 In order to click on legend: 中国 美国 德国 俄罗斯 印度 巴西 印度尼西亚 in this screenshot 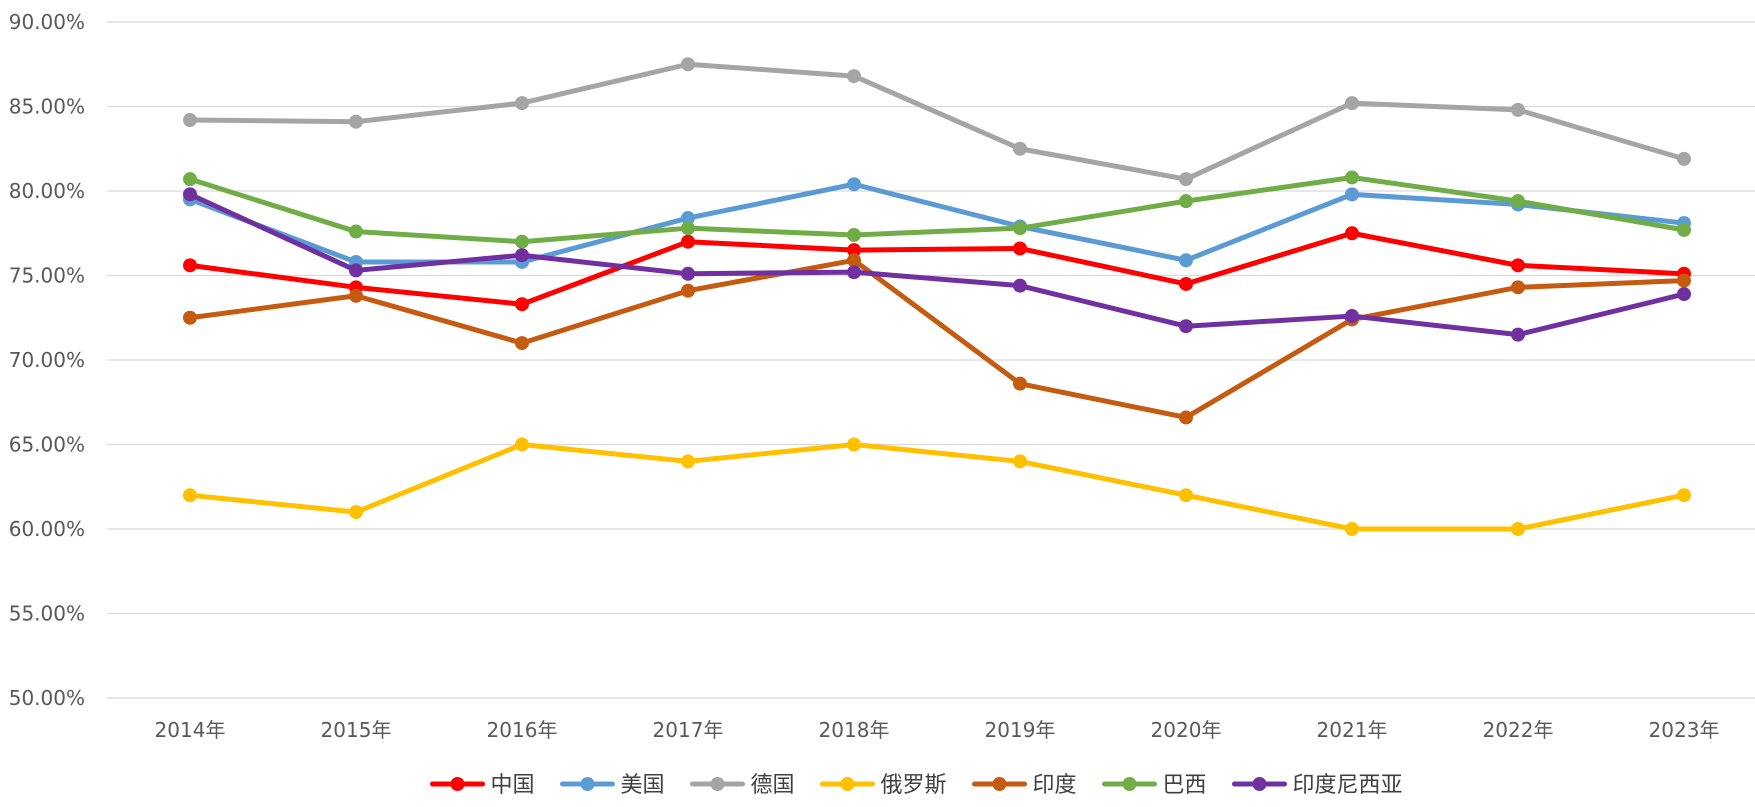, I will do `click(916, 785)`.